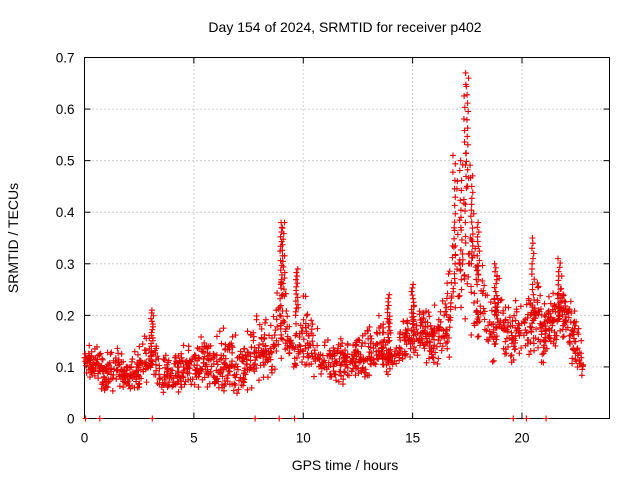  I want to click on y-tick-label: 0.5, so click(65, 161).